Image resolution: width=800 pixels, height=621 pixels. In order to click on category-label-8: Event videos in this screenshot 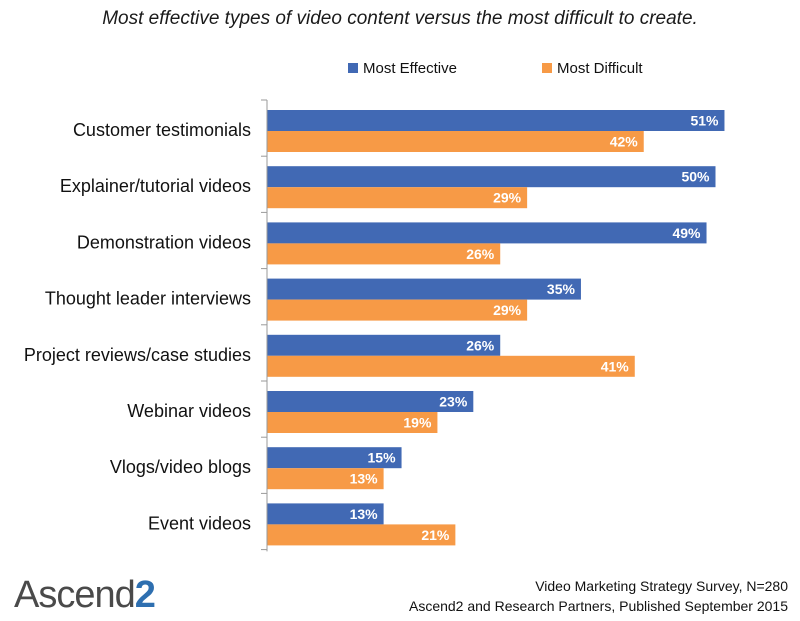, I will do `click(199, 523)`.